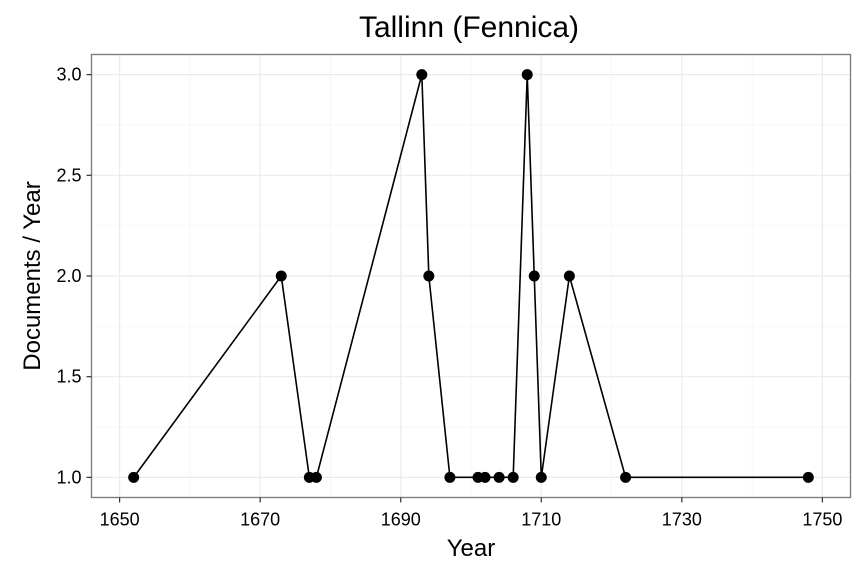 This screenshot has width=864, height=581. Describe the element at coordinates (32, 275) in the screenshot. I see `y-axis-title: Documents / Year` at that location.